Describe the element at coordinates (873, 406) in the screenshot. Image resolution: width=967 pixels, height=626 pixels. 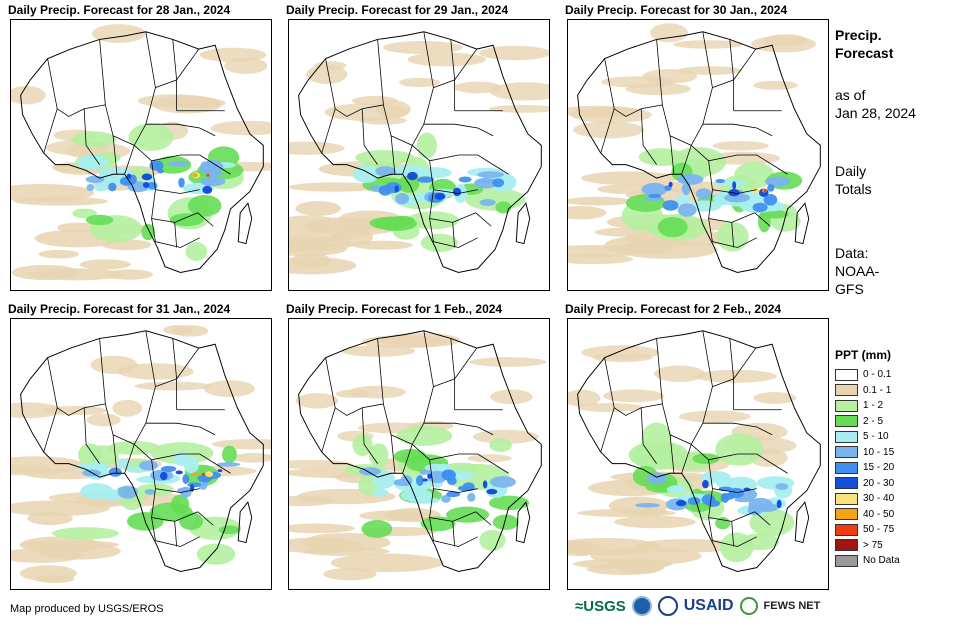
I see `legend-label: 1 - 2` at that location.